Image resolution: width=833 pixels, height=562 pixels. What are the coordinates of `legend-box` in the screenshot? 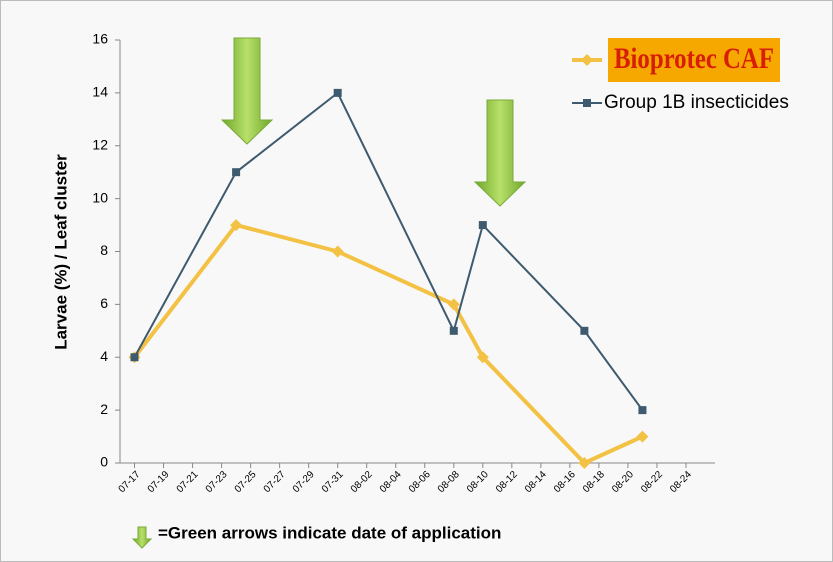 It's located at (694, 60).